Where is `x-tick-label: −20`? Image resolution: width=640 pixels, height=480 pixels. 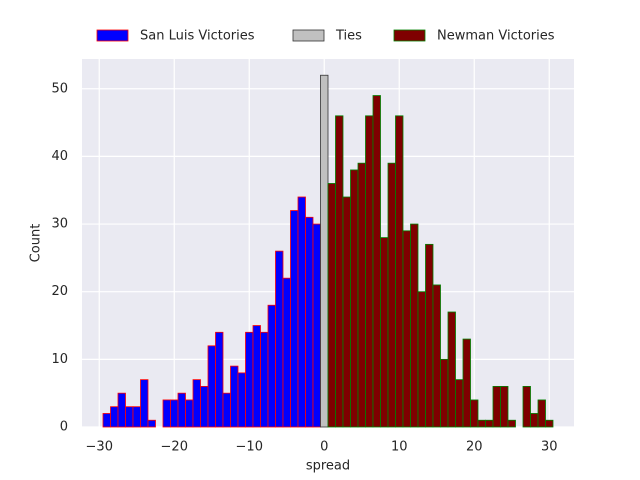 x-tick-label: −20 is located at coordinates (174, 447).